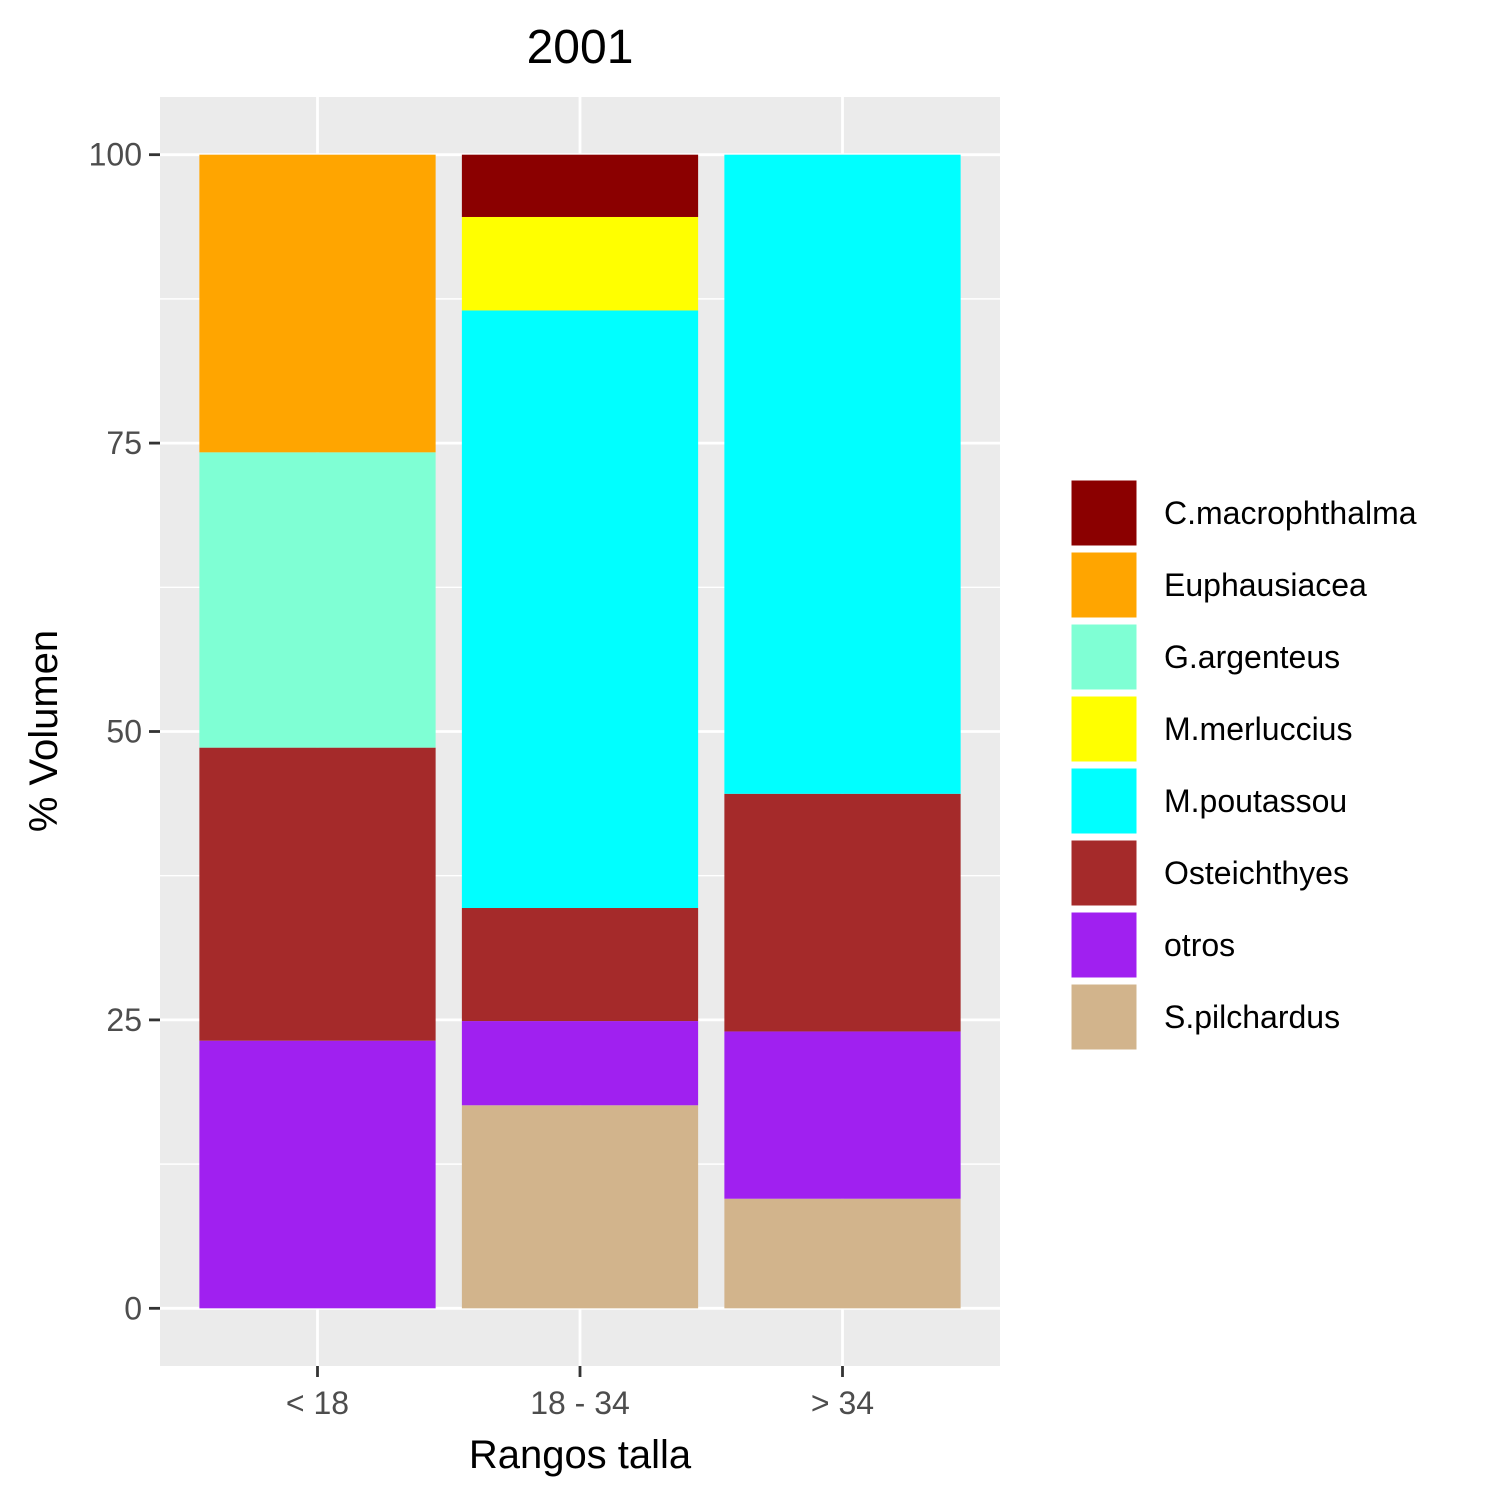 This screenshot has width=1500, height=1505. What do you see at coordinates (1290, 513) in the screenshot?
I see `legend-label: C.macrophthalma` at bounding box center [1290, 513].